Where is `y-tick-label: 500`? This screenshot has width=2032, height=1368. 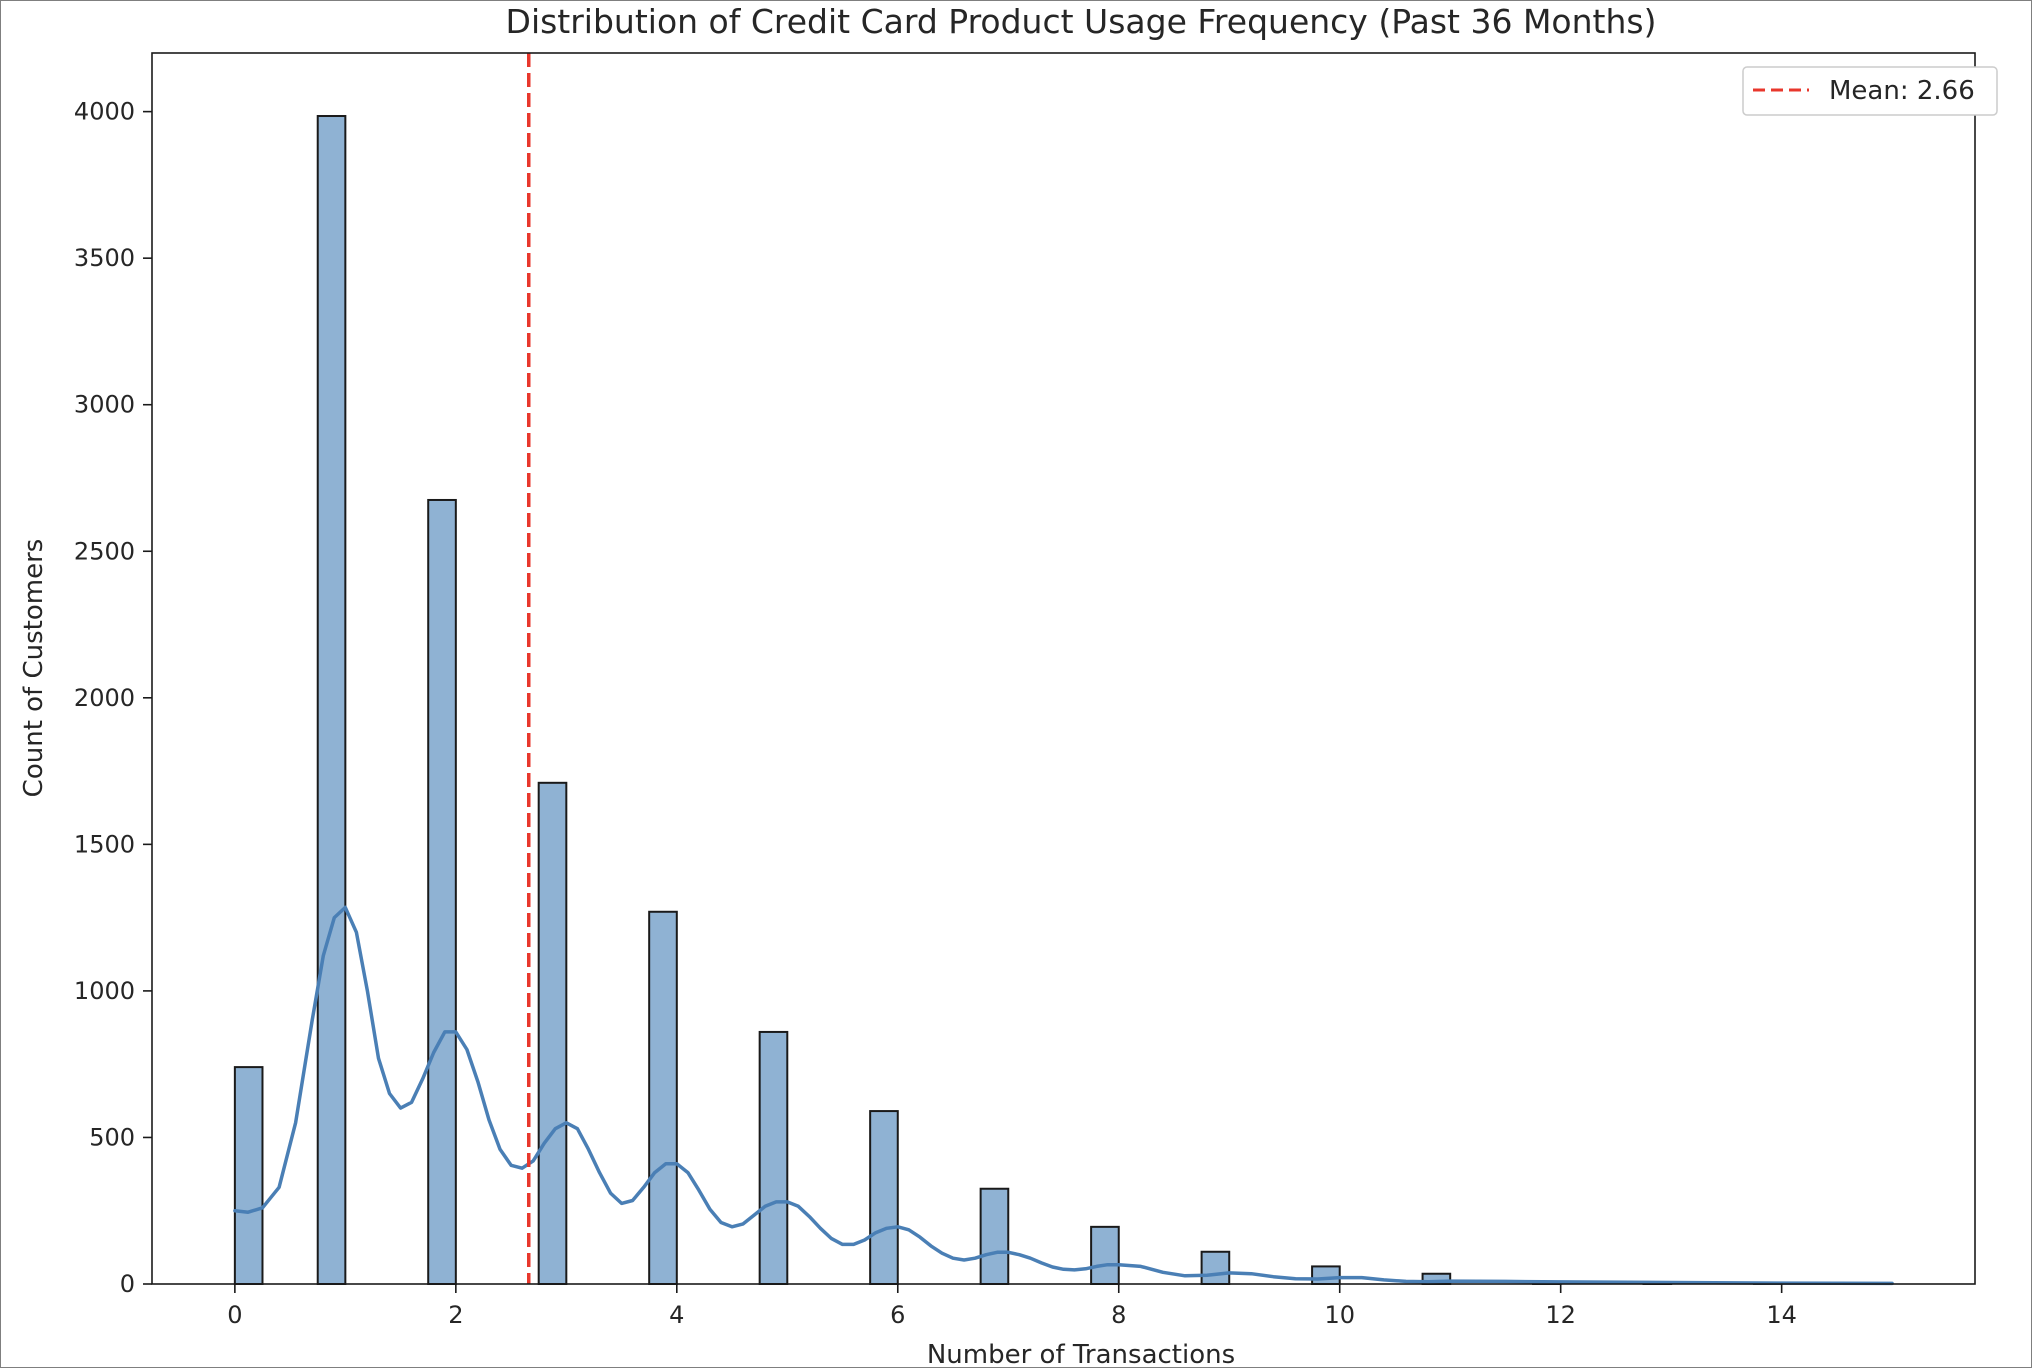
y-tick-label: 500 is located at coordinates (112, 1137).